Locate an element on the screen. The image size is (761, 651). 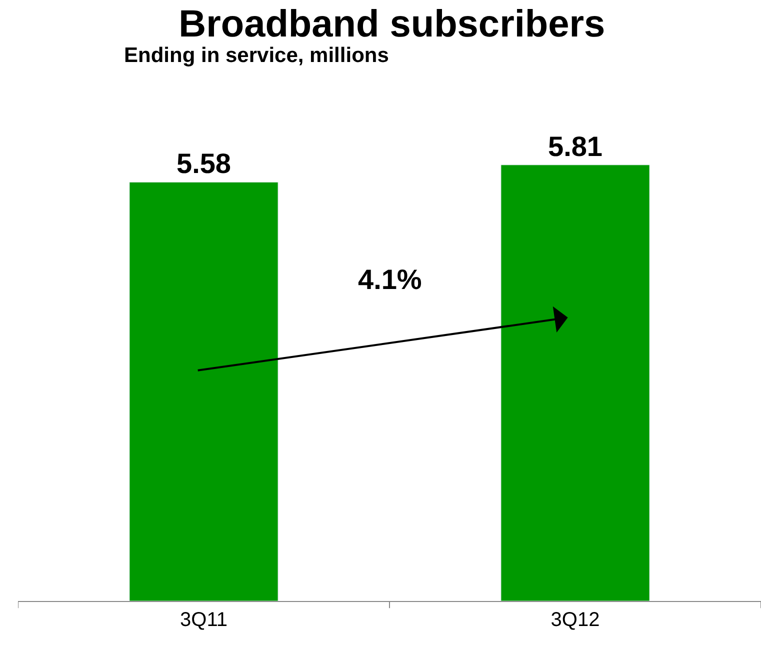
data-label: 5.81 is located at coordinates (575, 146).